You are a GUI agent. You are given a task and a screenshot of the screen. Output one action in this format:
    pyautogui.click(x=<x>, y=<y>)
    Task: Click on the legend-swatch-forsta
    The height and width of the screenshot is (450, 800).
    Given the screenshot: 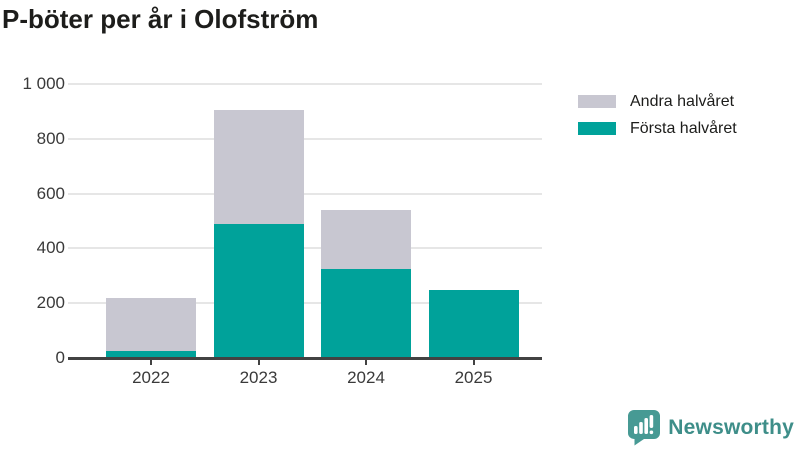 What is the action you would take?
    pyautogui.click(x=597, y=128)
    